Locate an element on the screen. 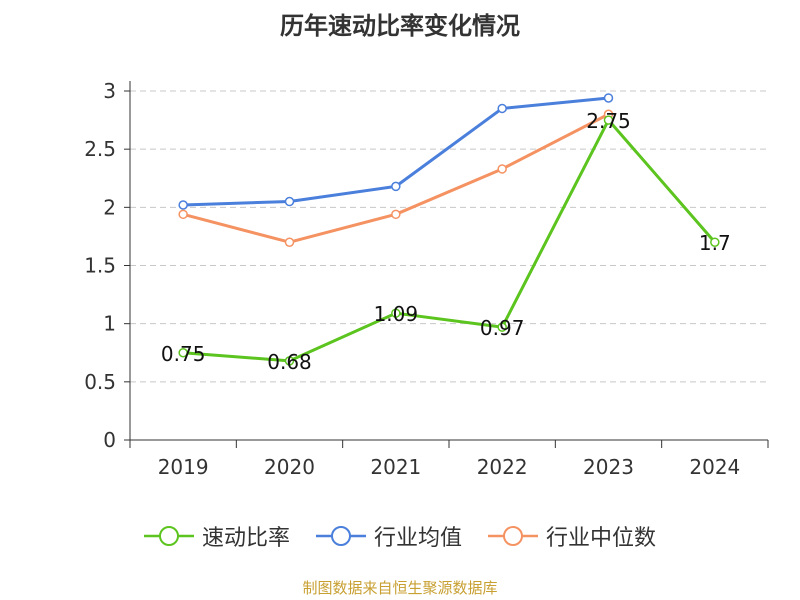 The height and width of the screenshot is (600, 800). data-label: 0.97 is located at coordinates (502, 328).